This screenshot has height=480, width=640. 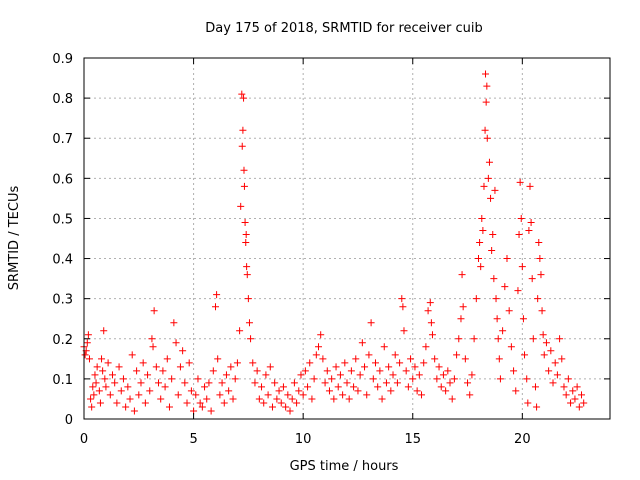 What do you see at coordinates (412, 439) in the screenshot?
I see `x-tick-label: 15` at bounding box center [412, 439].